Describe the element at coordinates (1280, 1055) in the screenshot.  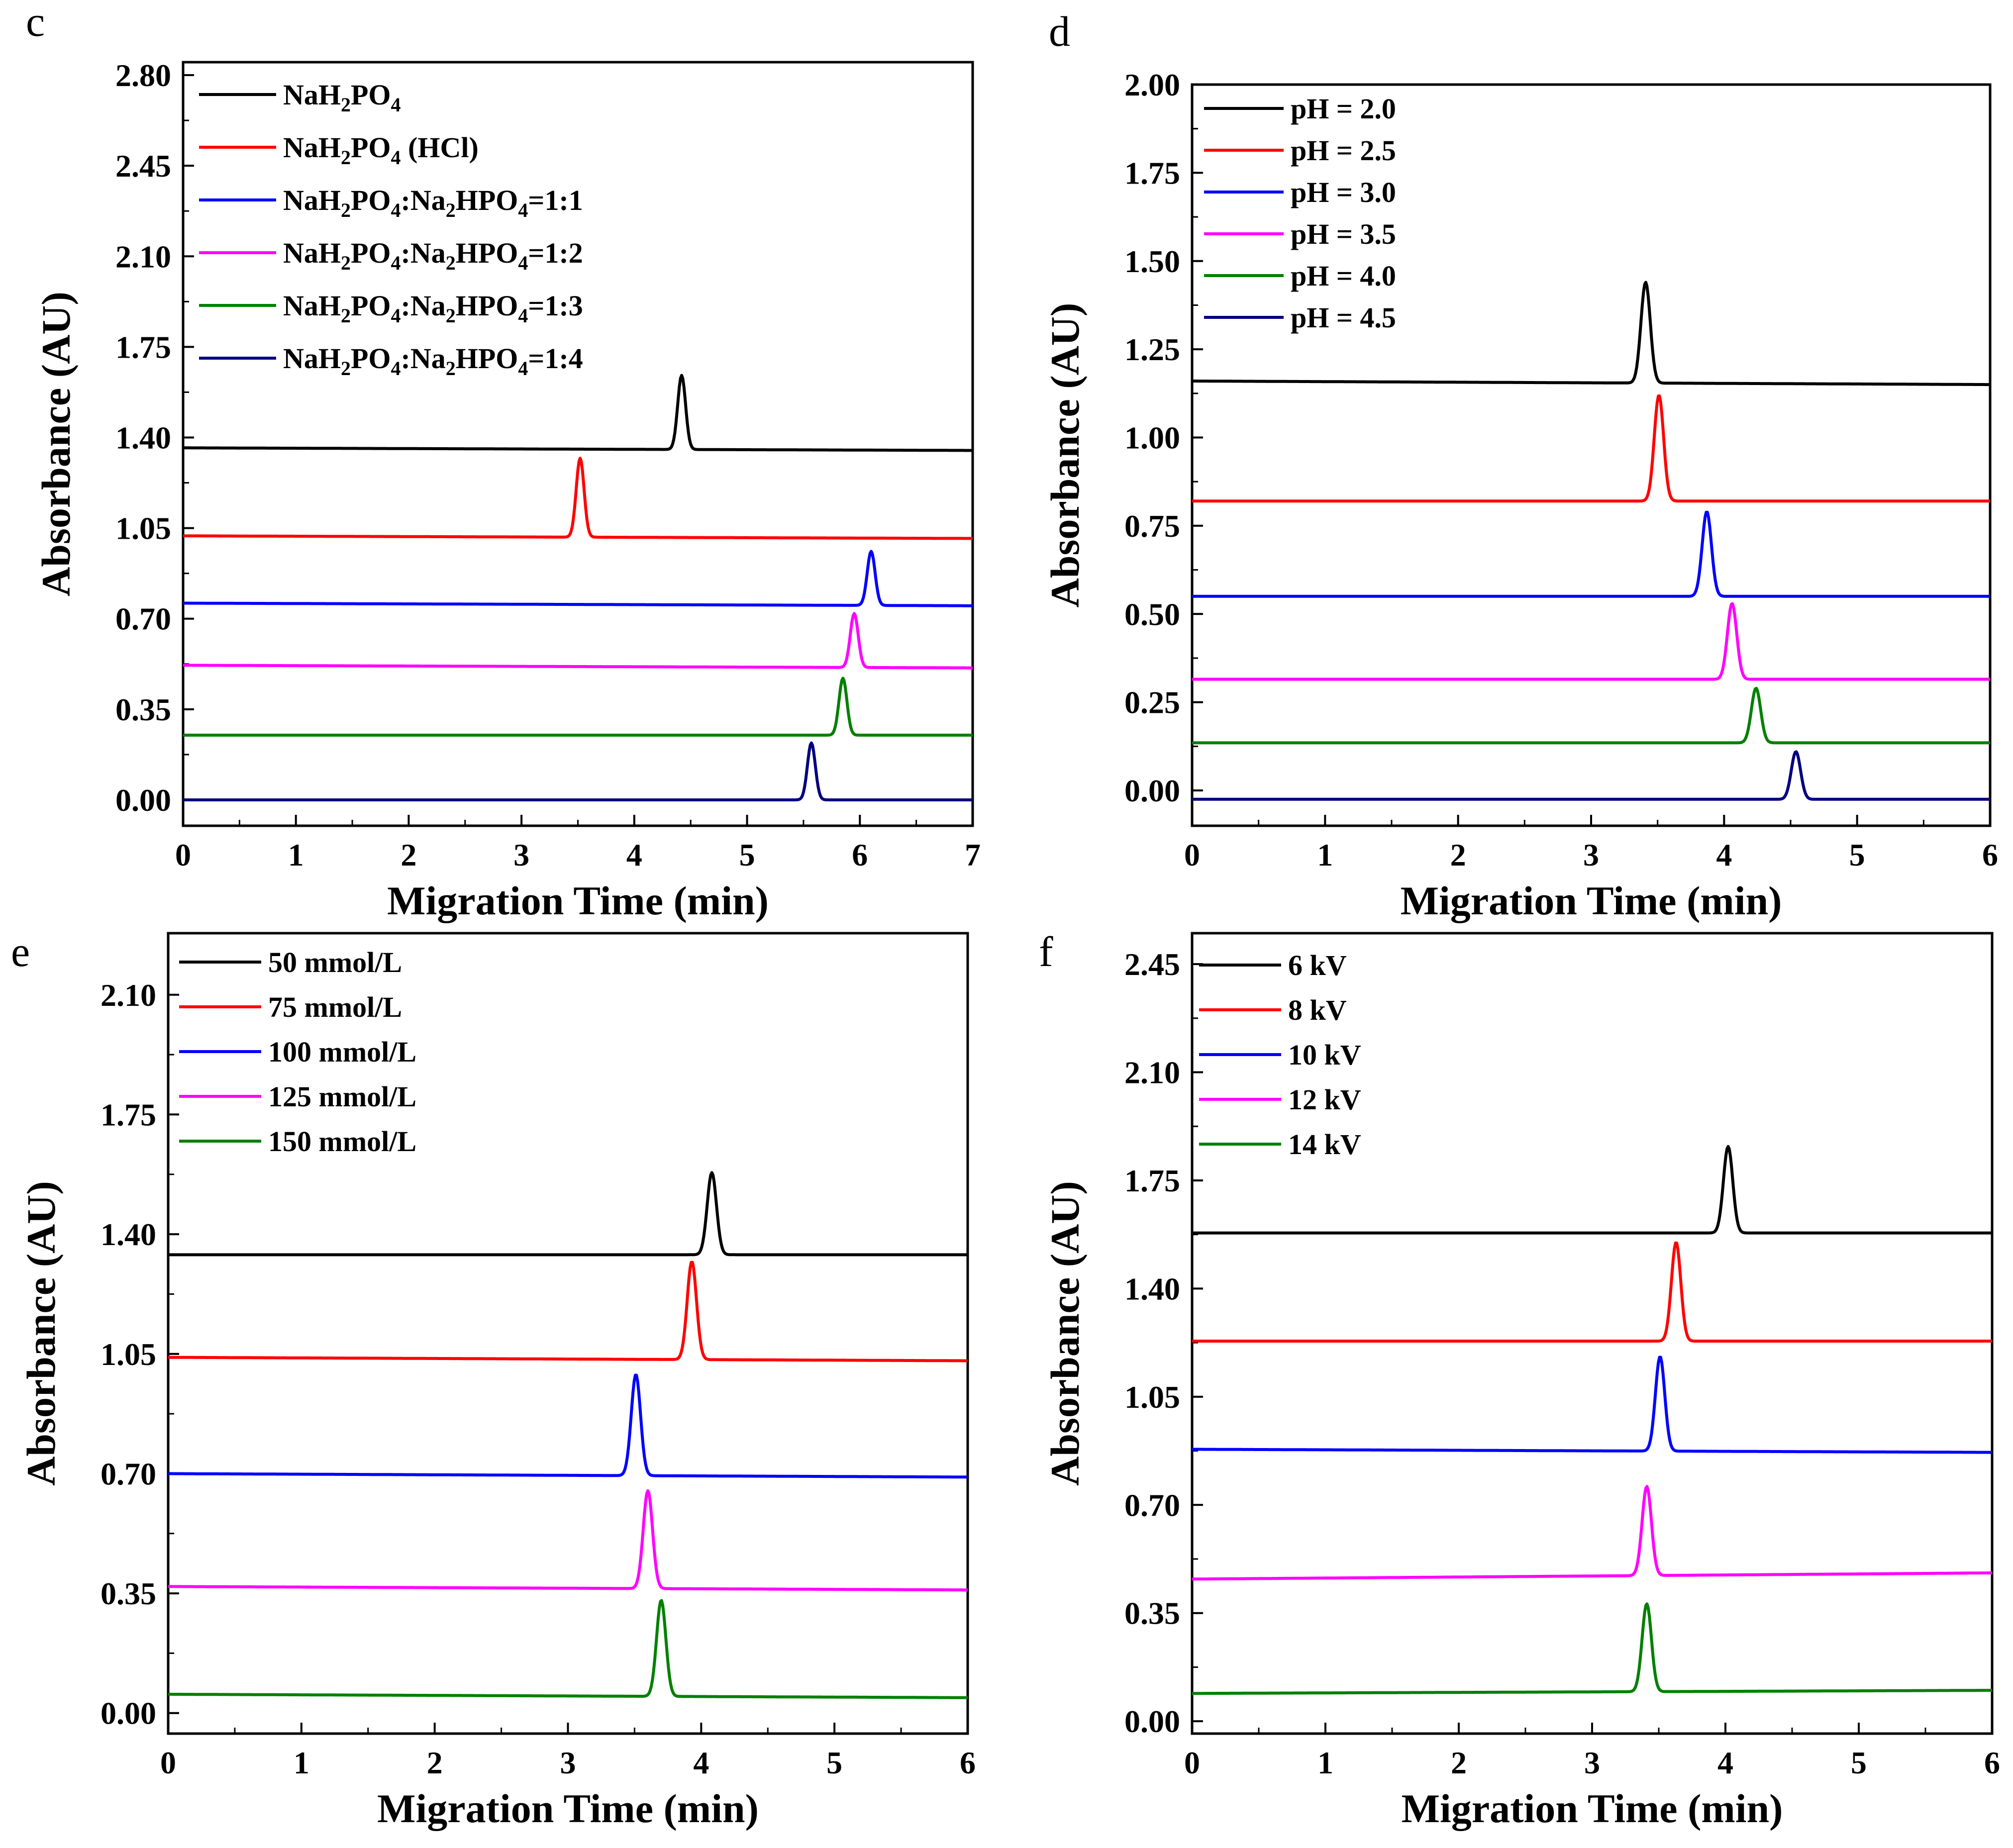
I see `legend: 6 kV 8 kV 10 kV 12 kV 14 kV` at that location.